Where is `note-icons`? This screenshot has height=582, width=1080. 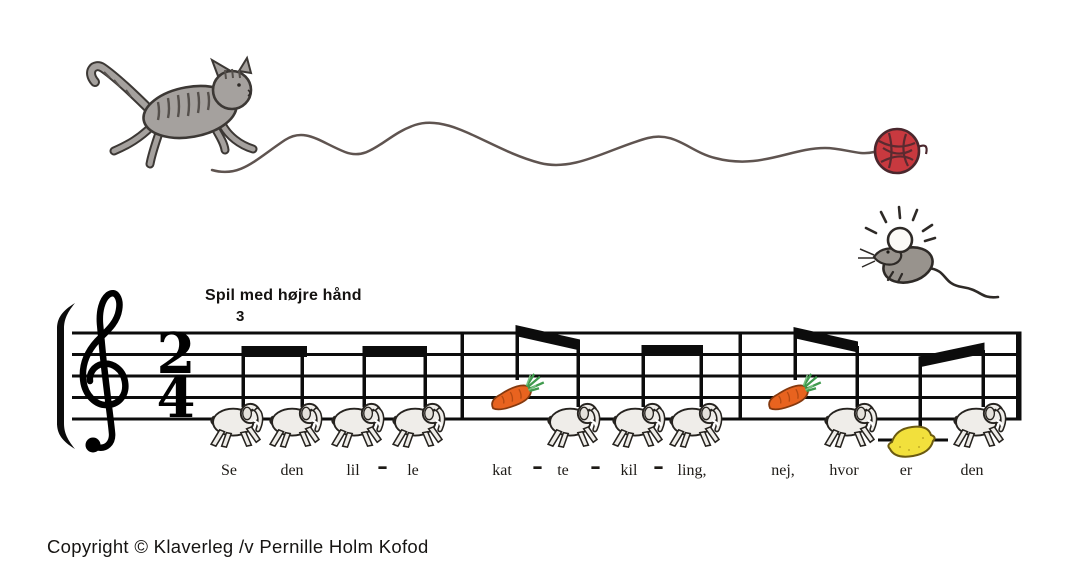
note-icons is located at coordinates (608, 415).